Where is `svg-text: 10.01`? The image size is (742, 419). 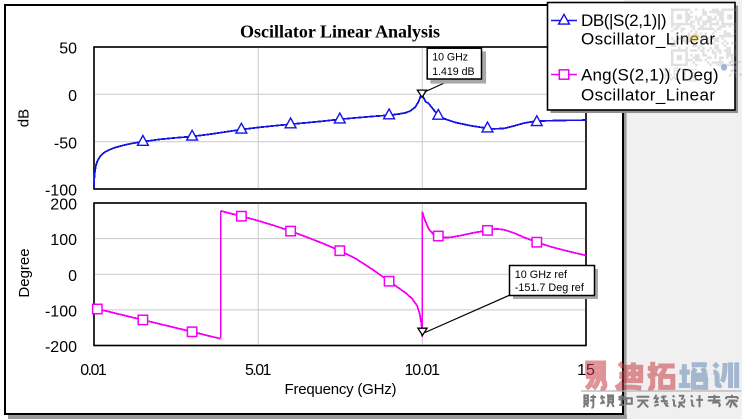 svg-text: 10.01 is located at coordinates (423, 370).